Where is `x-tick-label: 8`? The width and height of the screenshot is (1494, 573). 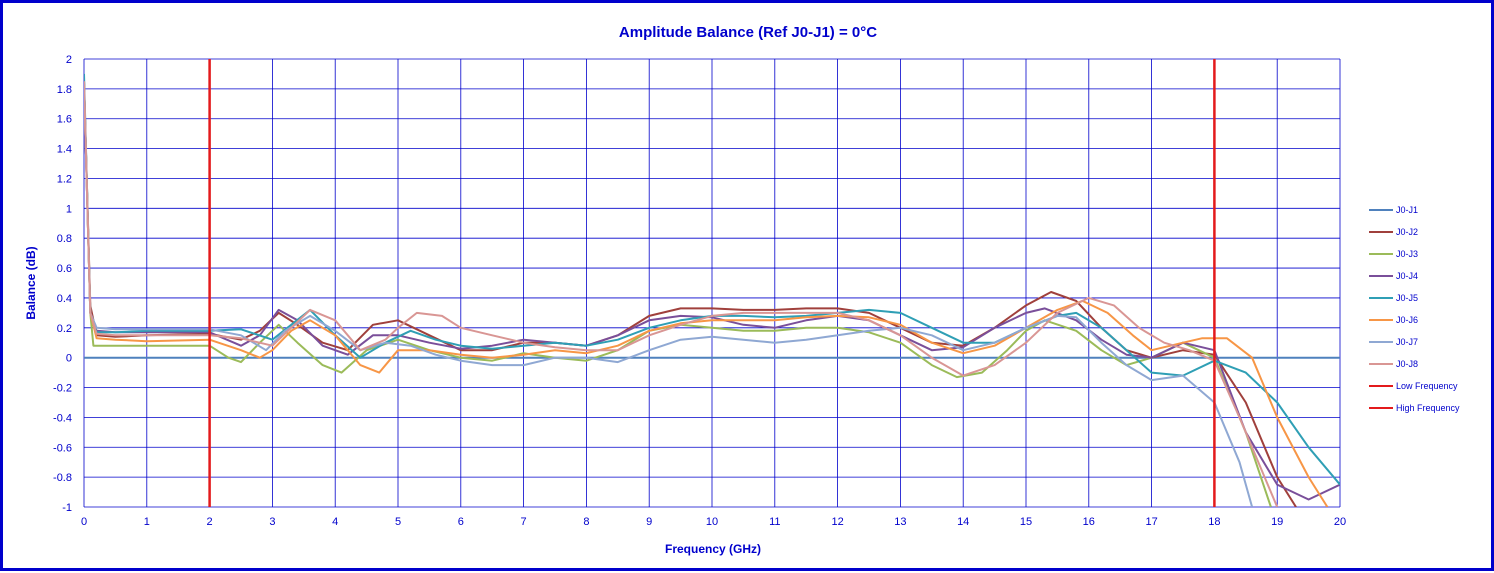 x-tick-label: 8 is located at coordinates (586, 522).